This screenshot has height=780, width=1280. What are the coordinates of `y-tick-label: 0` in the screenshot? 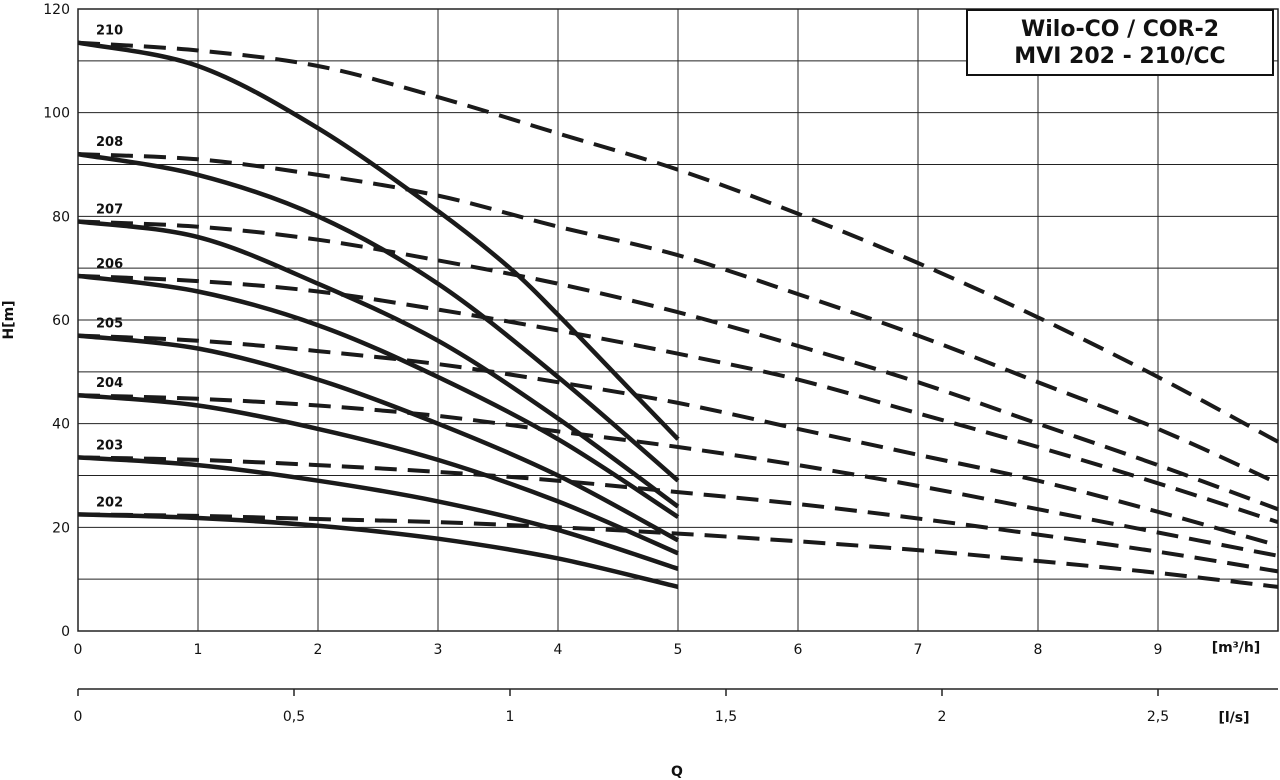 It's located at (65, 632).